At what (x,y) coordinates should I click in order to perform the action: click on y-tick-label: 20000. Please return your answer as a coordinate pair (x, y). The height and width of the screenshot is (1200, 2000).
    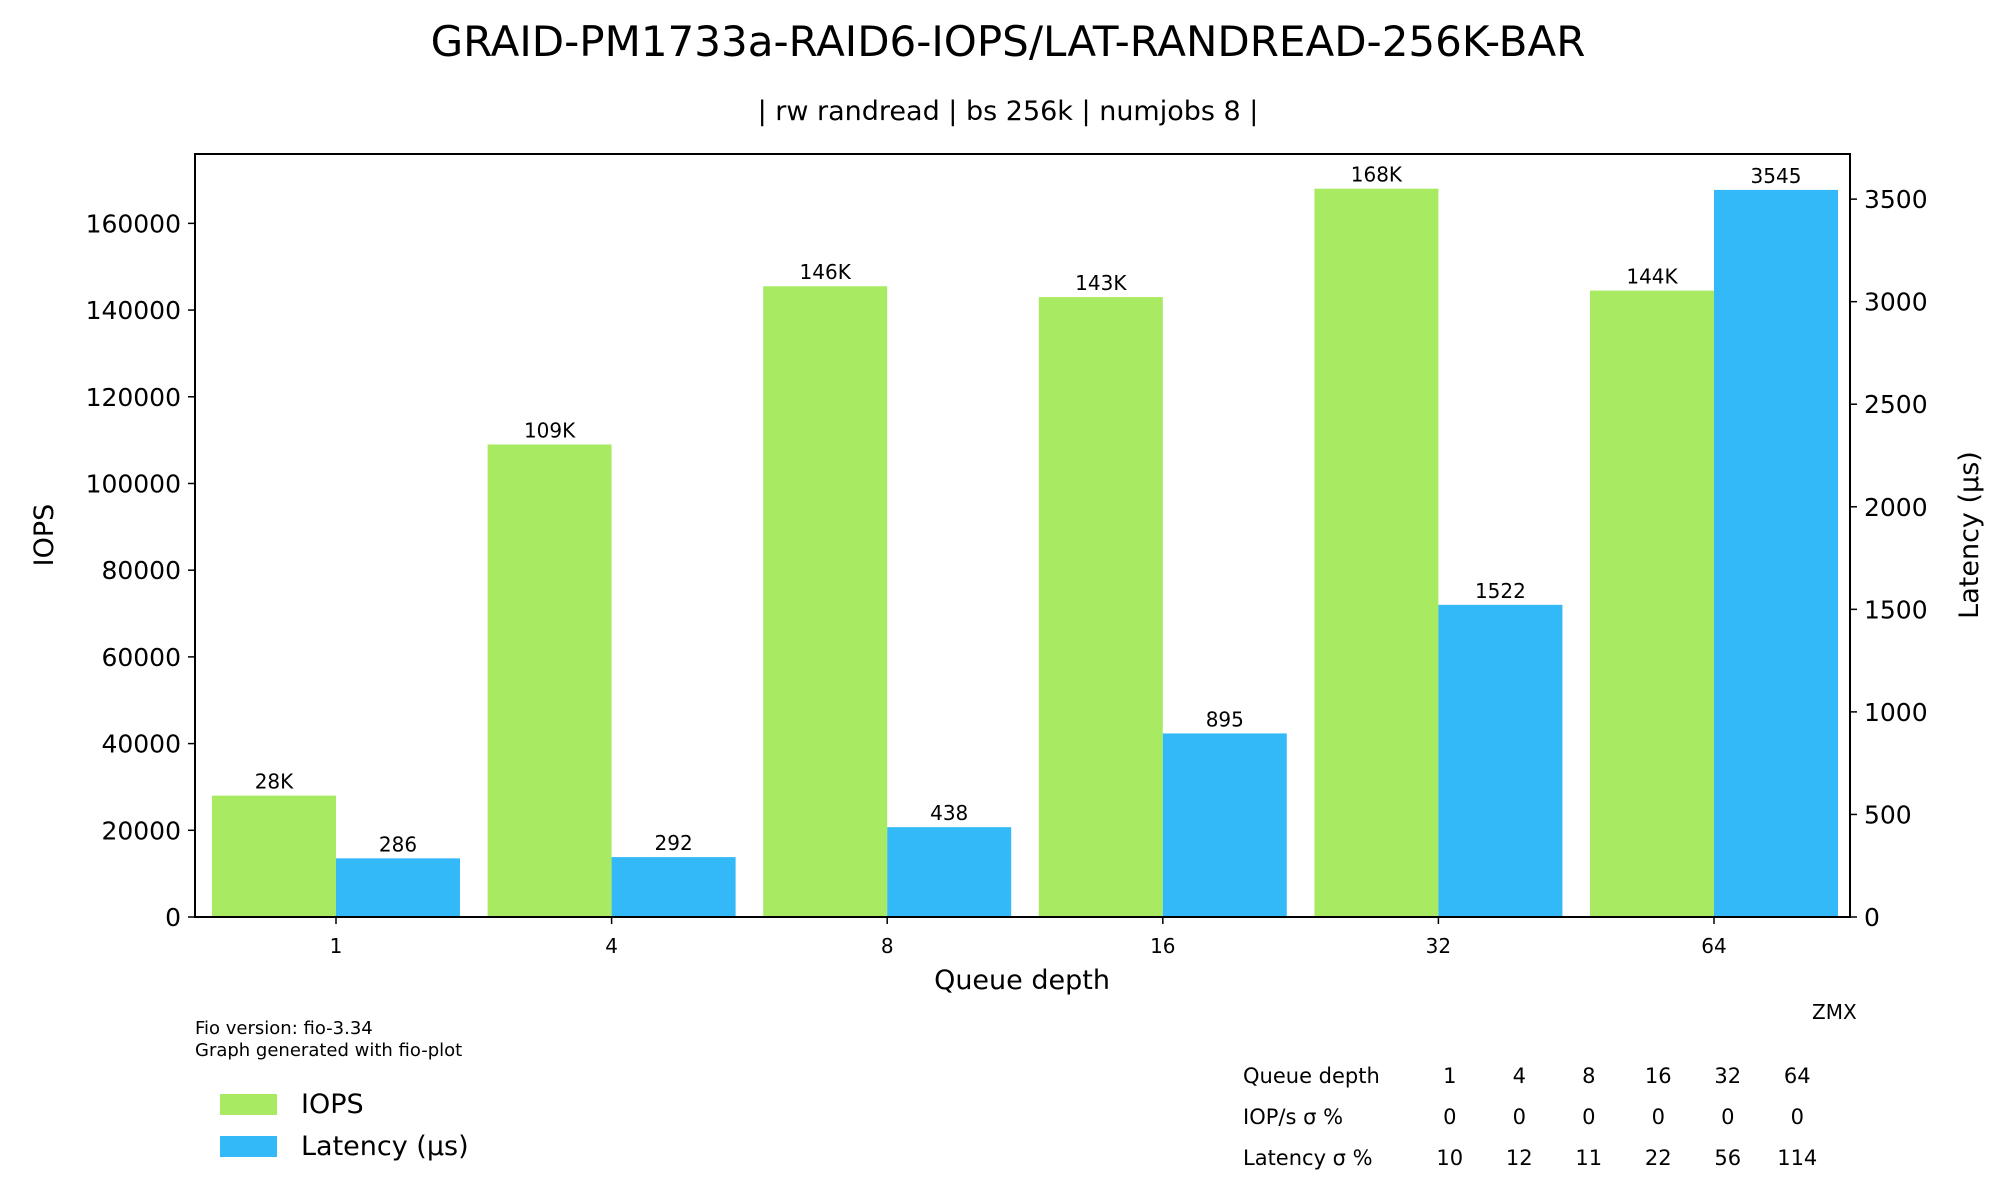
    Looking at the image, I should click on (141, 830).